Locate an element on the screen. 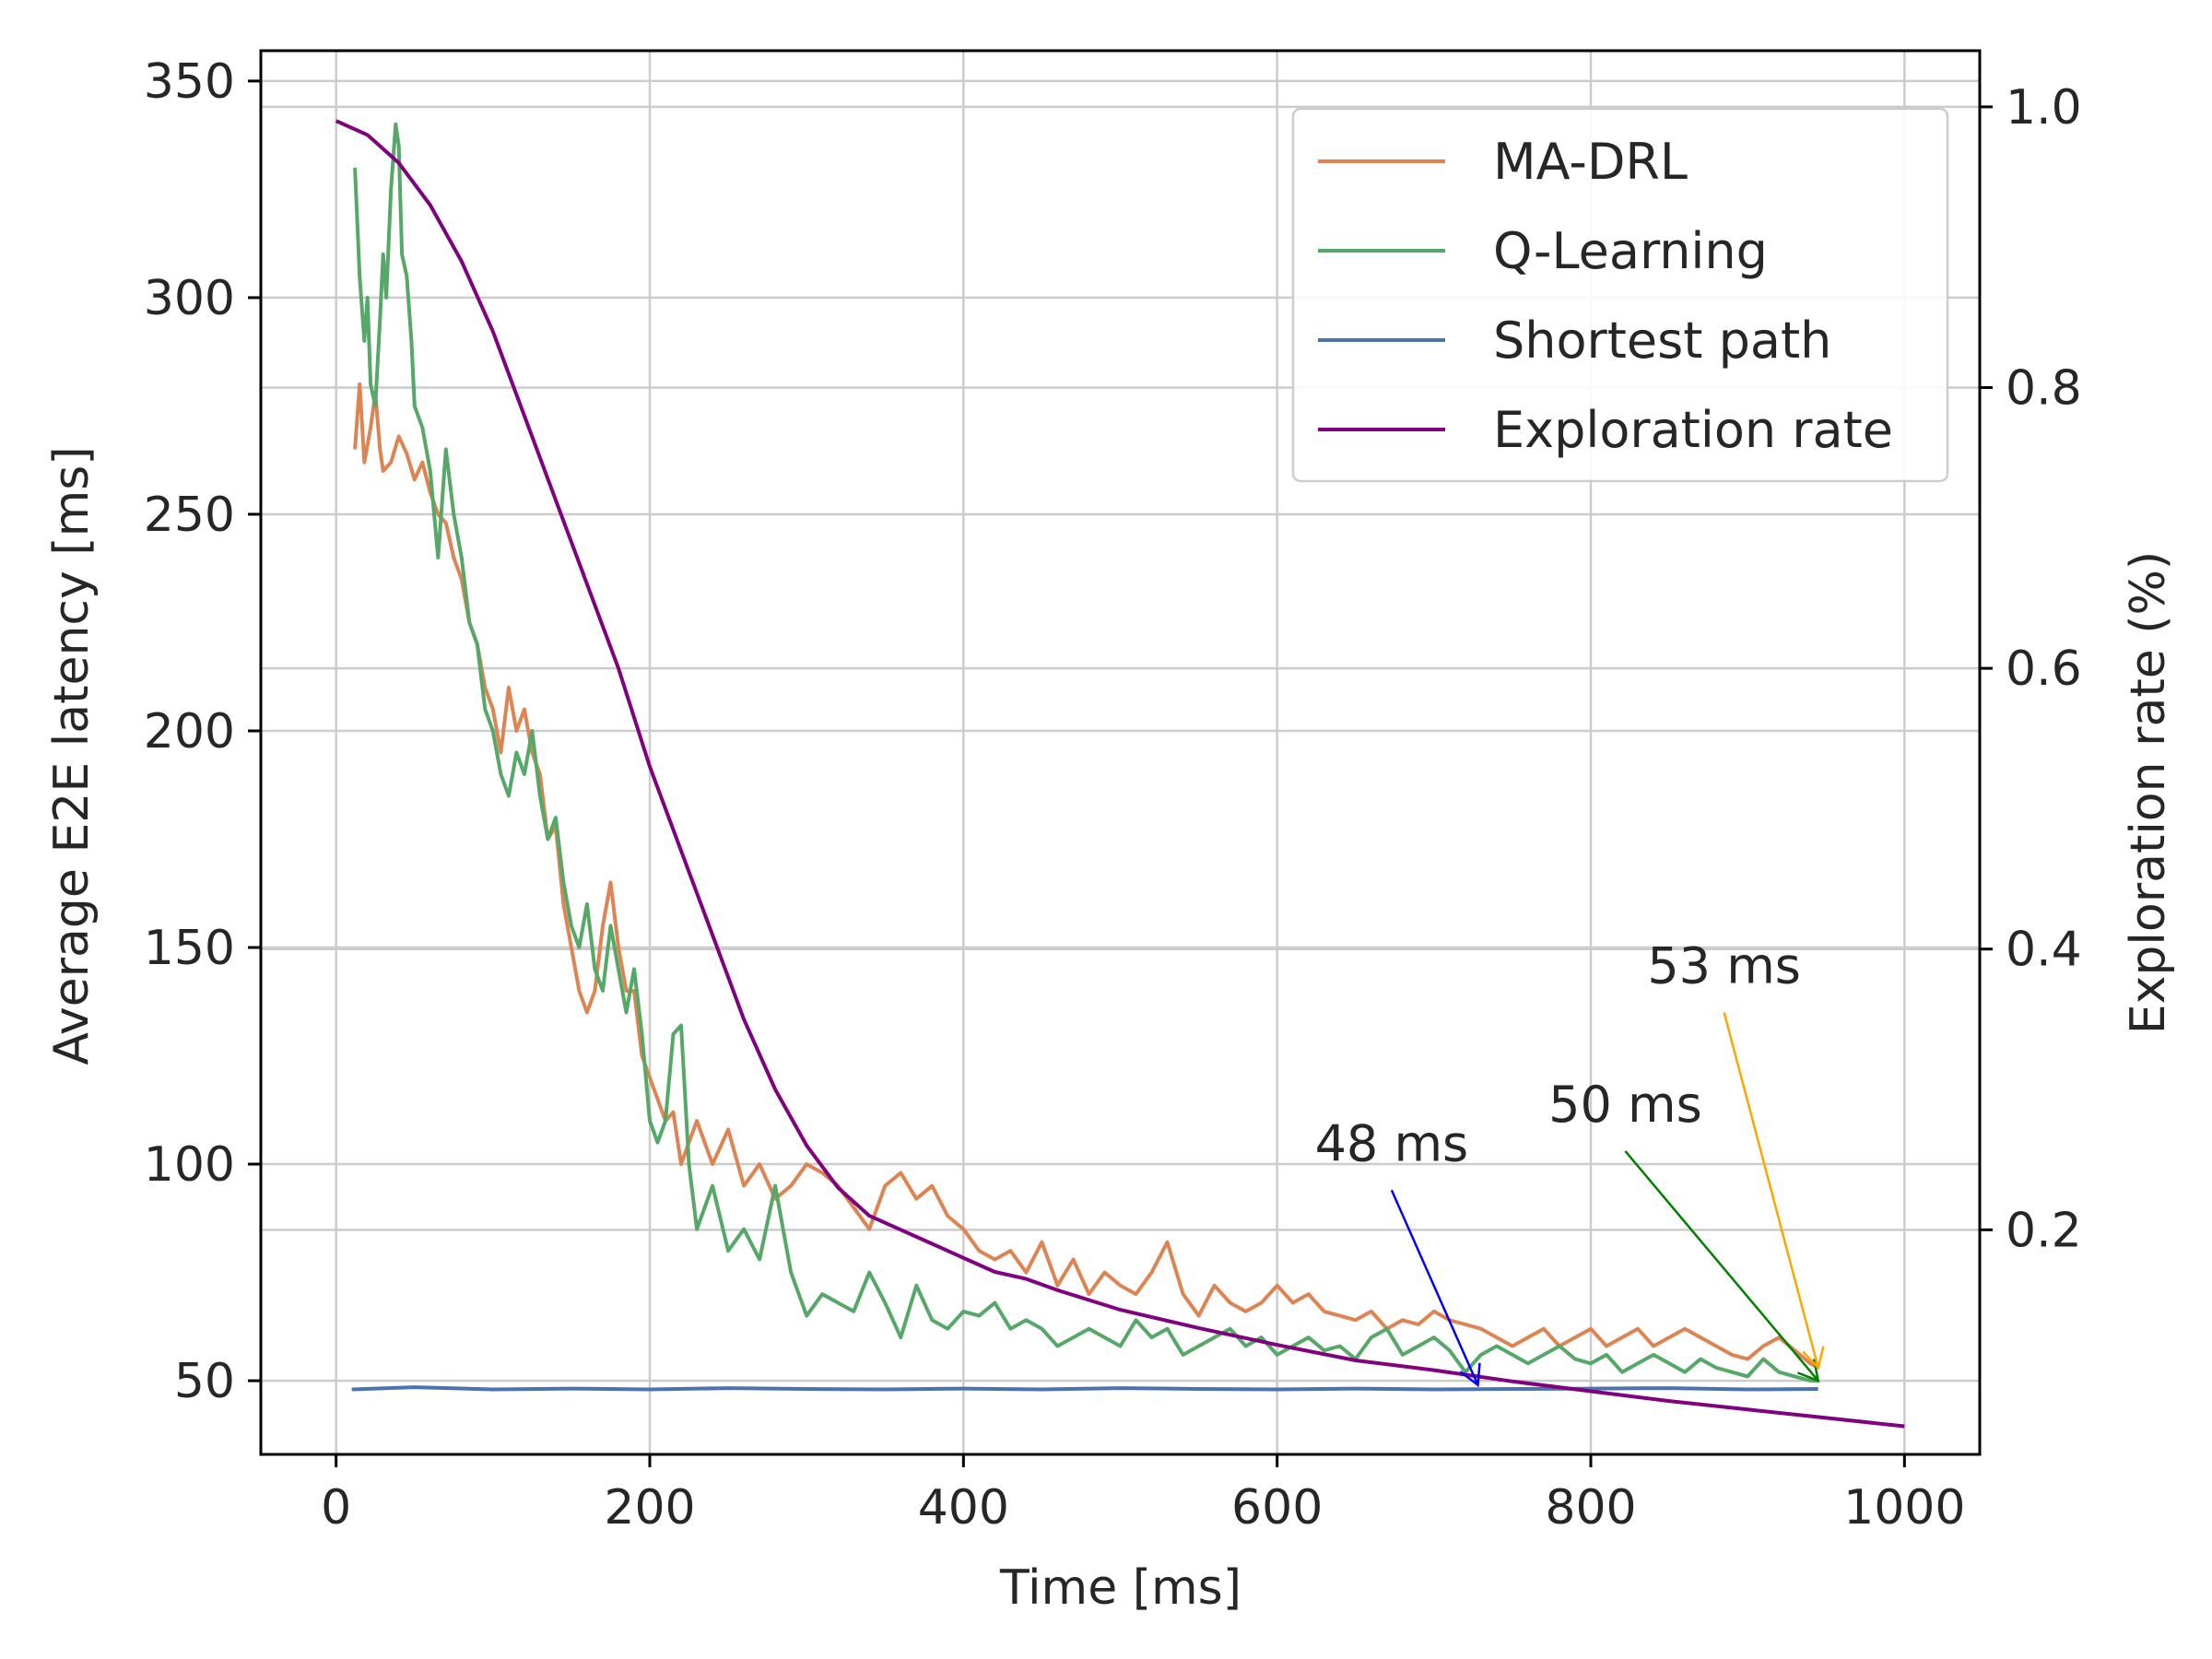  legend-box is located at coordinates (1620, 295).